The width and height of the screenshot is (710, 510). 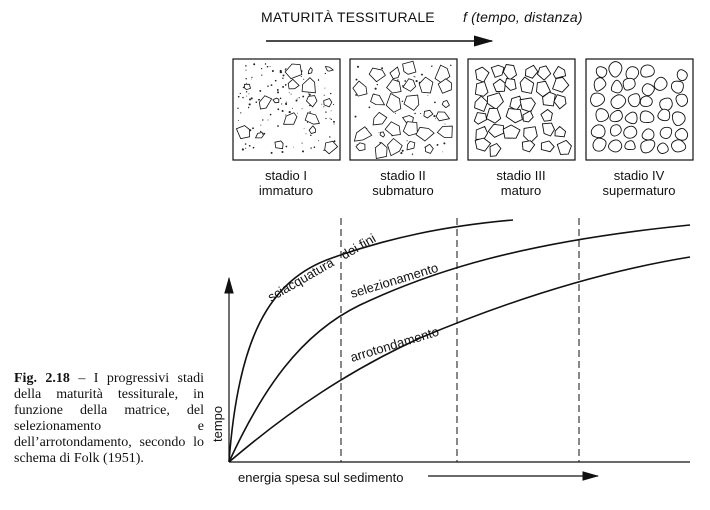 I want to click on stage-label-1: stadio I immaturo, so click(x=286, y=183).